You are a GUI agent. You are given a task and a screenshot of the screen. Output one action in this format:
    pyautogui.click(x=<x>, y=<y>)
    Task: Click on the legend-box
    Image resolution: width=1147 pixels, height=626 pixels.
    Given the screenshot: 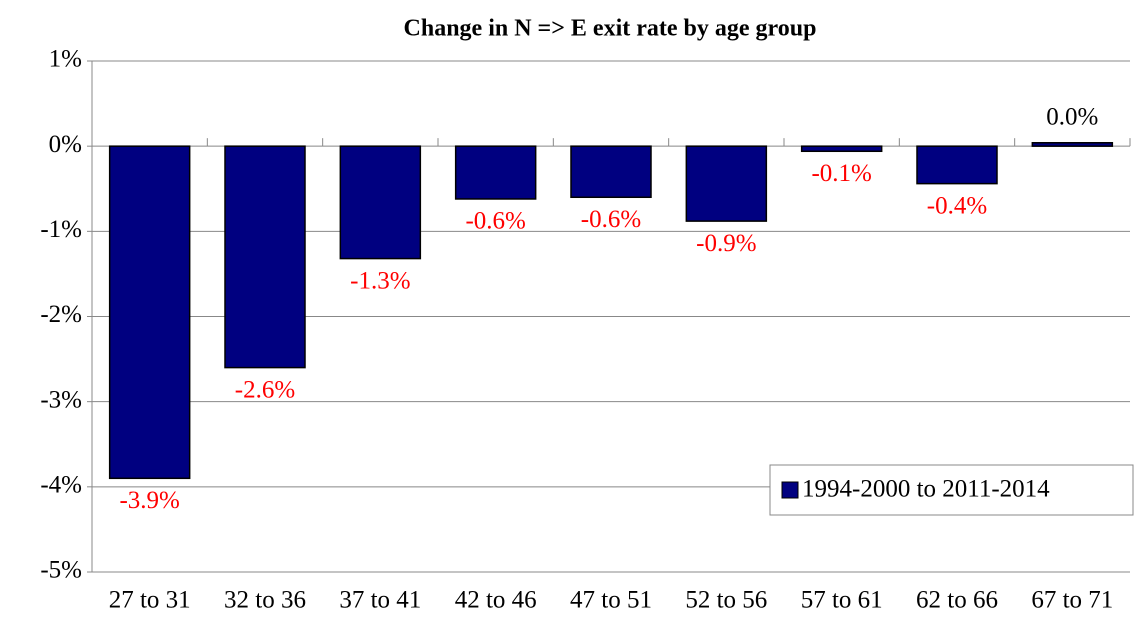 What is the action you would take?
    pyautogui.click(x=951, y=490)
    